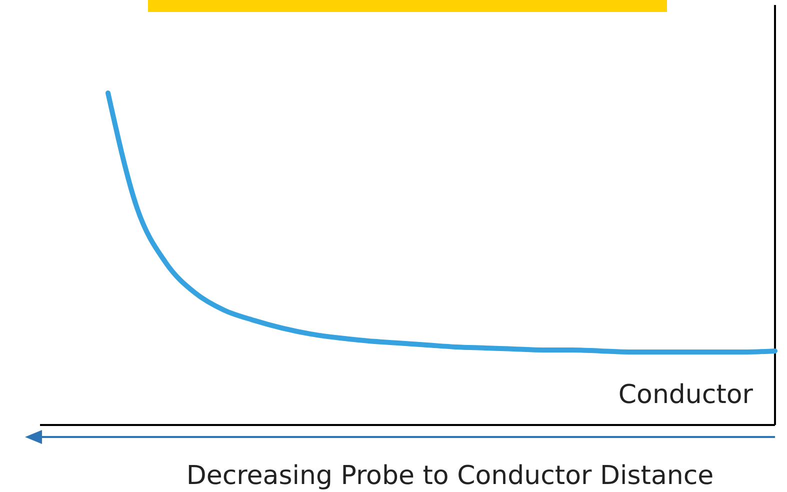 This screenshot has height=492, width=787. What do you see at coordinates (450, 476) in the screenshot?
I see `x-axis-title: Decreasing Probe to Conductor Distance` at bounding box center [450, 476].